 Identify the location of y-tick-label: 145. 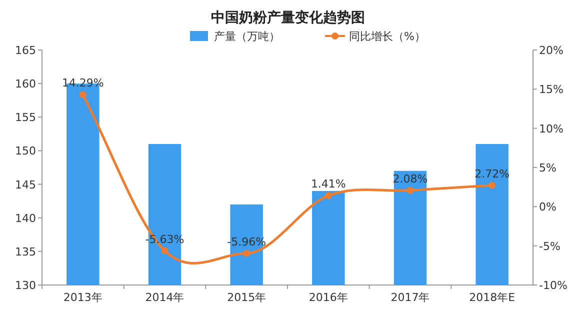
(25, 185).